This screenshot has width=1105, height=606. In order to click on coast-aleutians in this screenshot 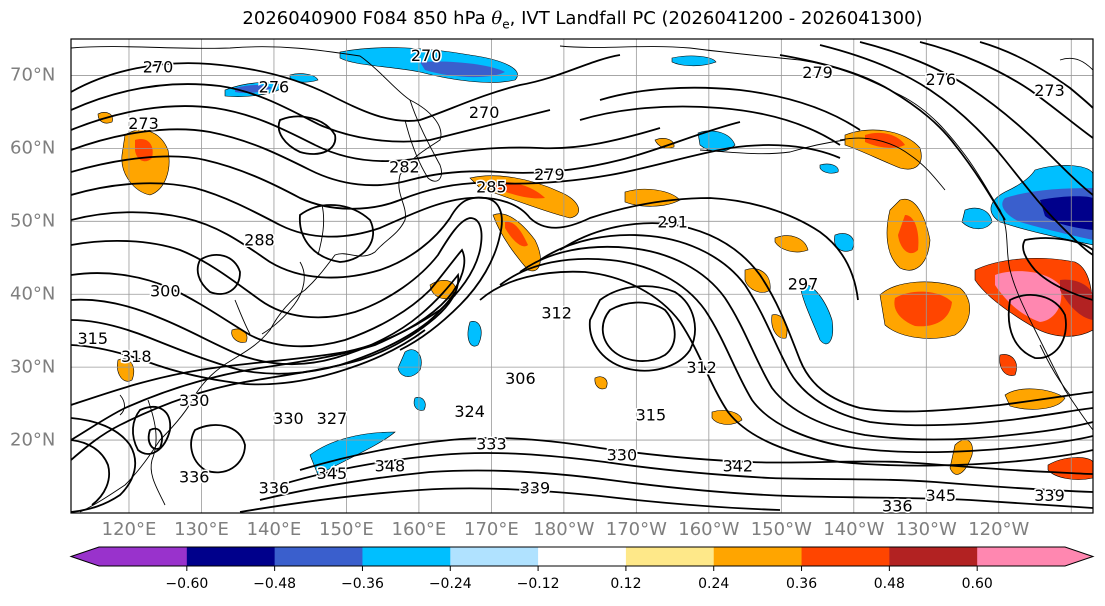, I will do `click(772, 147)`.